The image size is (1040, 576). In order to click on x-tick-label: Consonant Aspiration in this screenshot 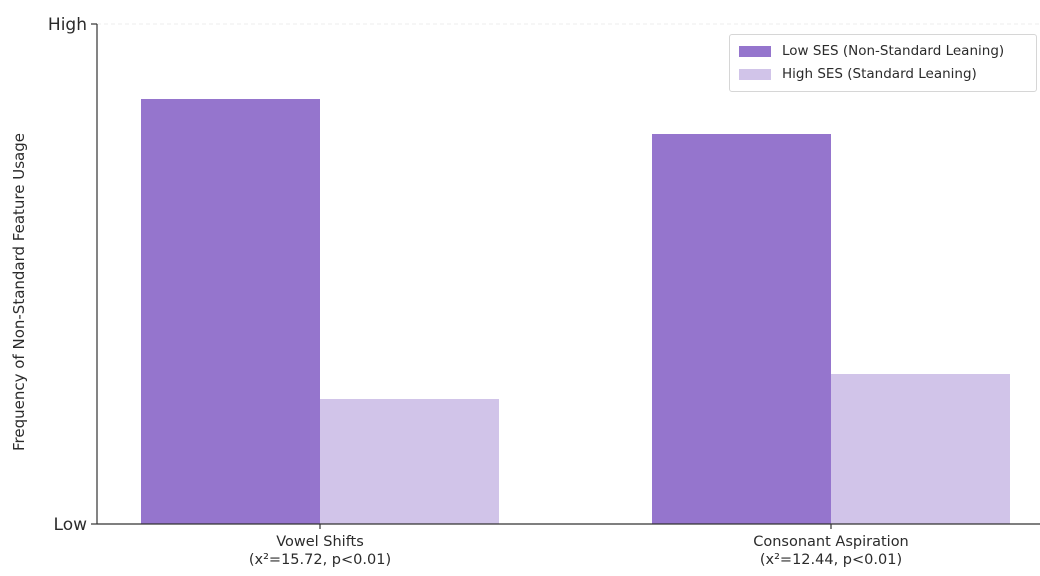, I will do `click(831, 542)`.